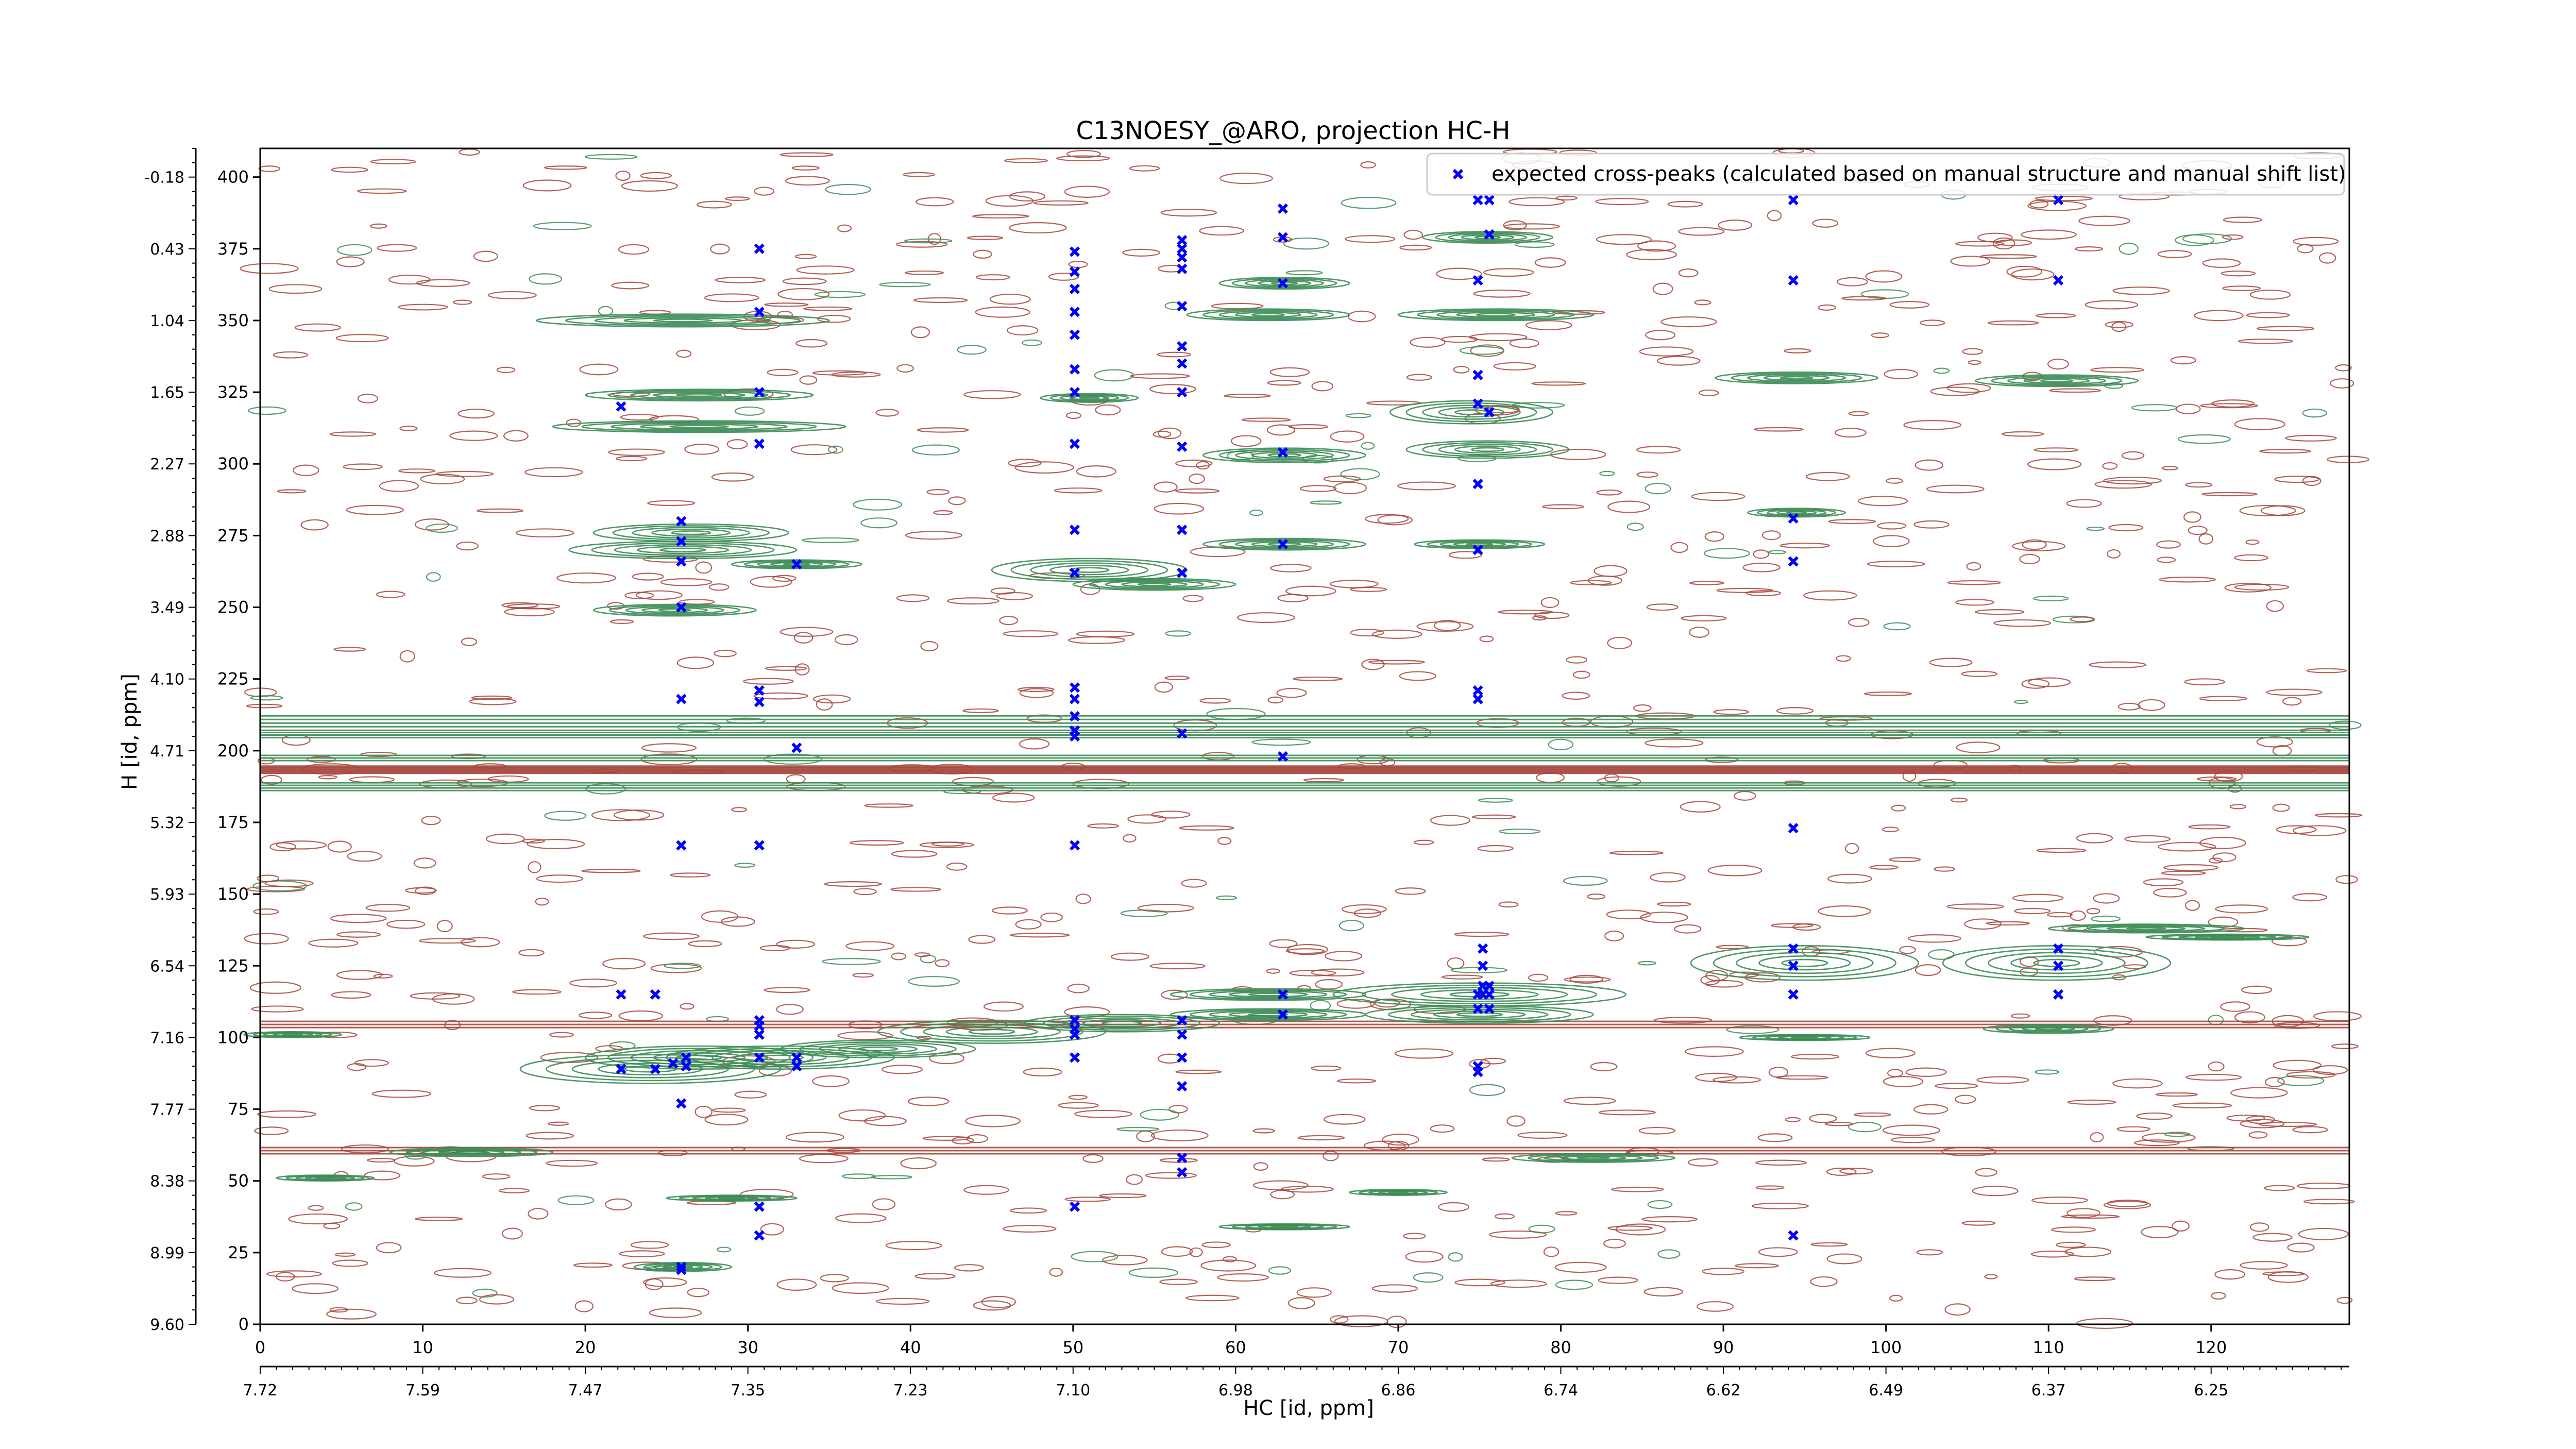 Image resolution: width=2576 pixels, height=1449 pixels. I want to click on y-secondary-tick-label: -0.18, so click(164, 178).